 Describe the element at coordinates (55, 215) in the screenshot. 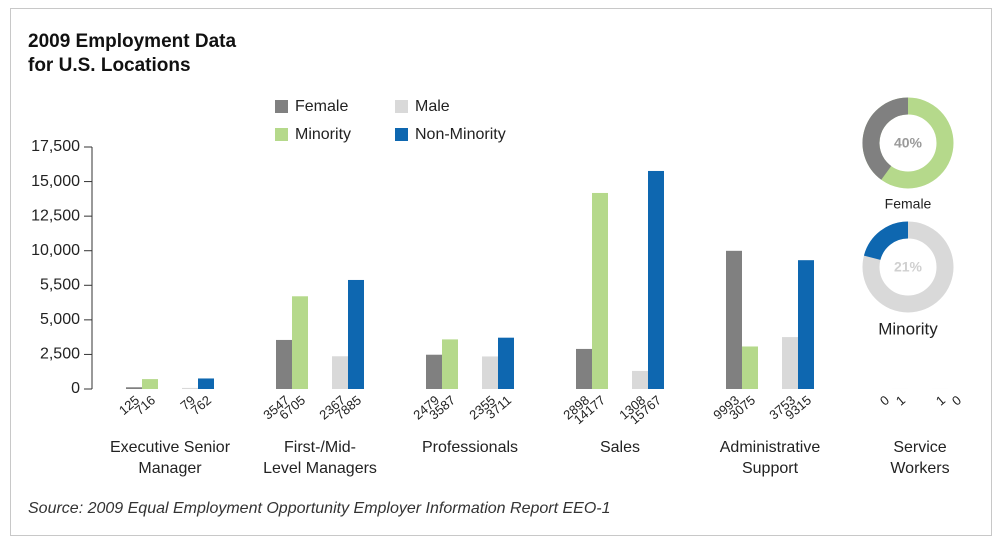

I see `y-tick-label: 12,500` at that location.